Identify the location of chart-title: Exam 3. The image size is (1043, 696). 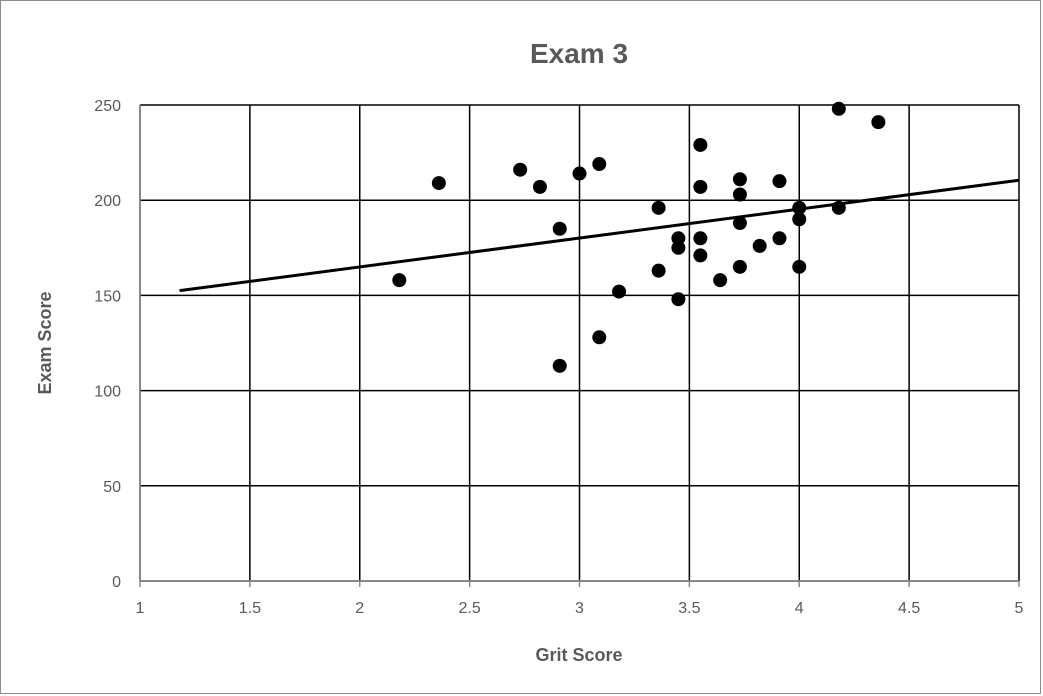
(579, 53).